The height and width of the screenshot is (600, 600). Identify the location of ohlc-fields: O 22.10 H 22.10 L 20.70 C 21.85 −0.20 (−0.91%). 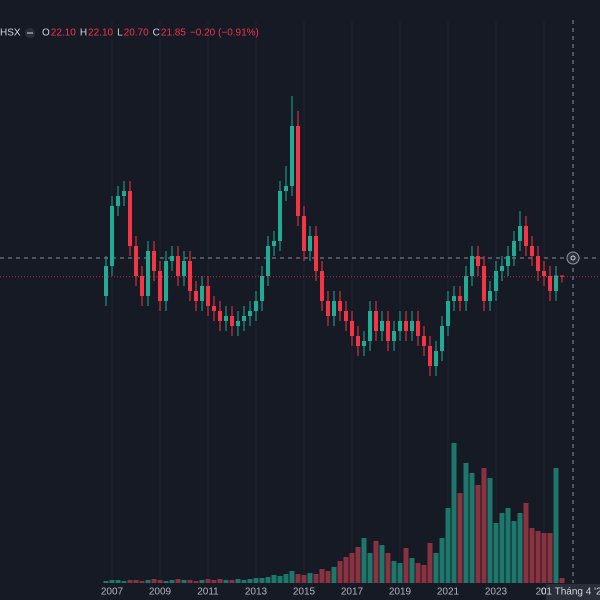
(150, 33).